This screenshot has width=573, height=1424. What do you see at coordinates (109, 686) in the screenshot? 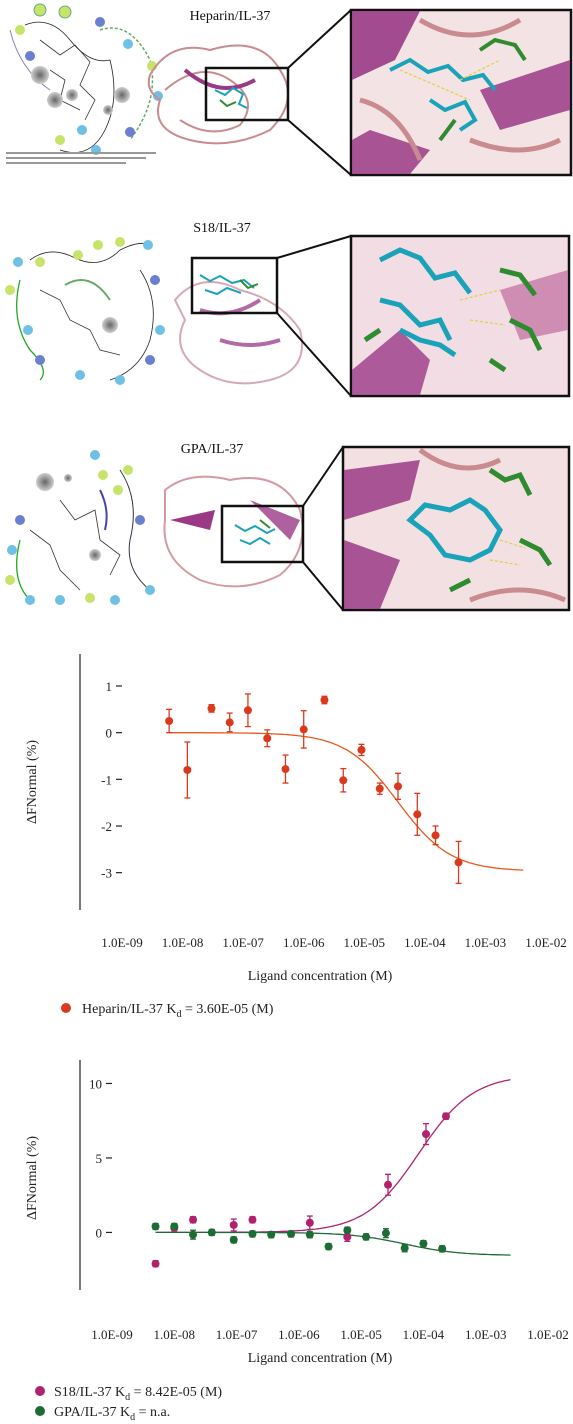
I see `y-tick-label: 1` at bounding box center [109, 686].